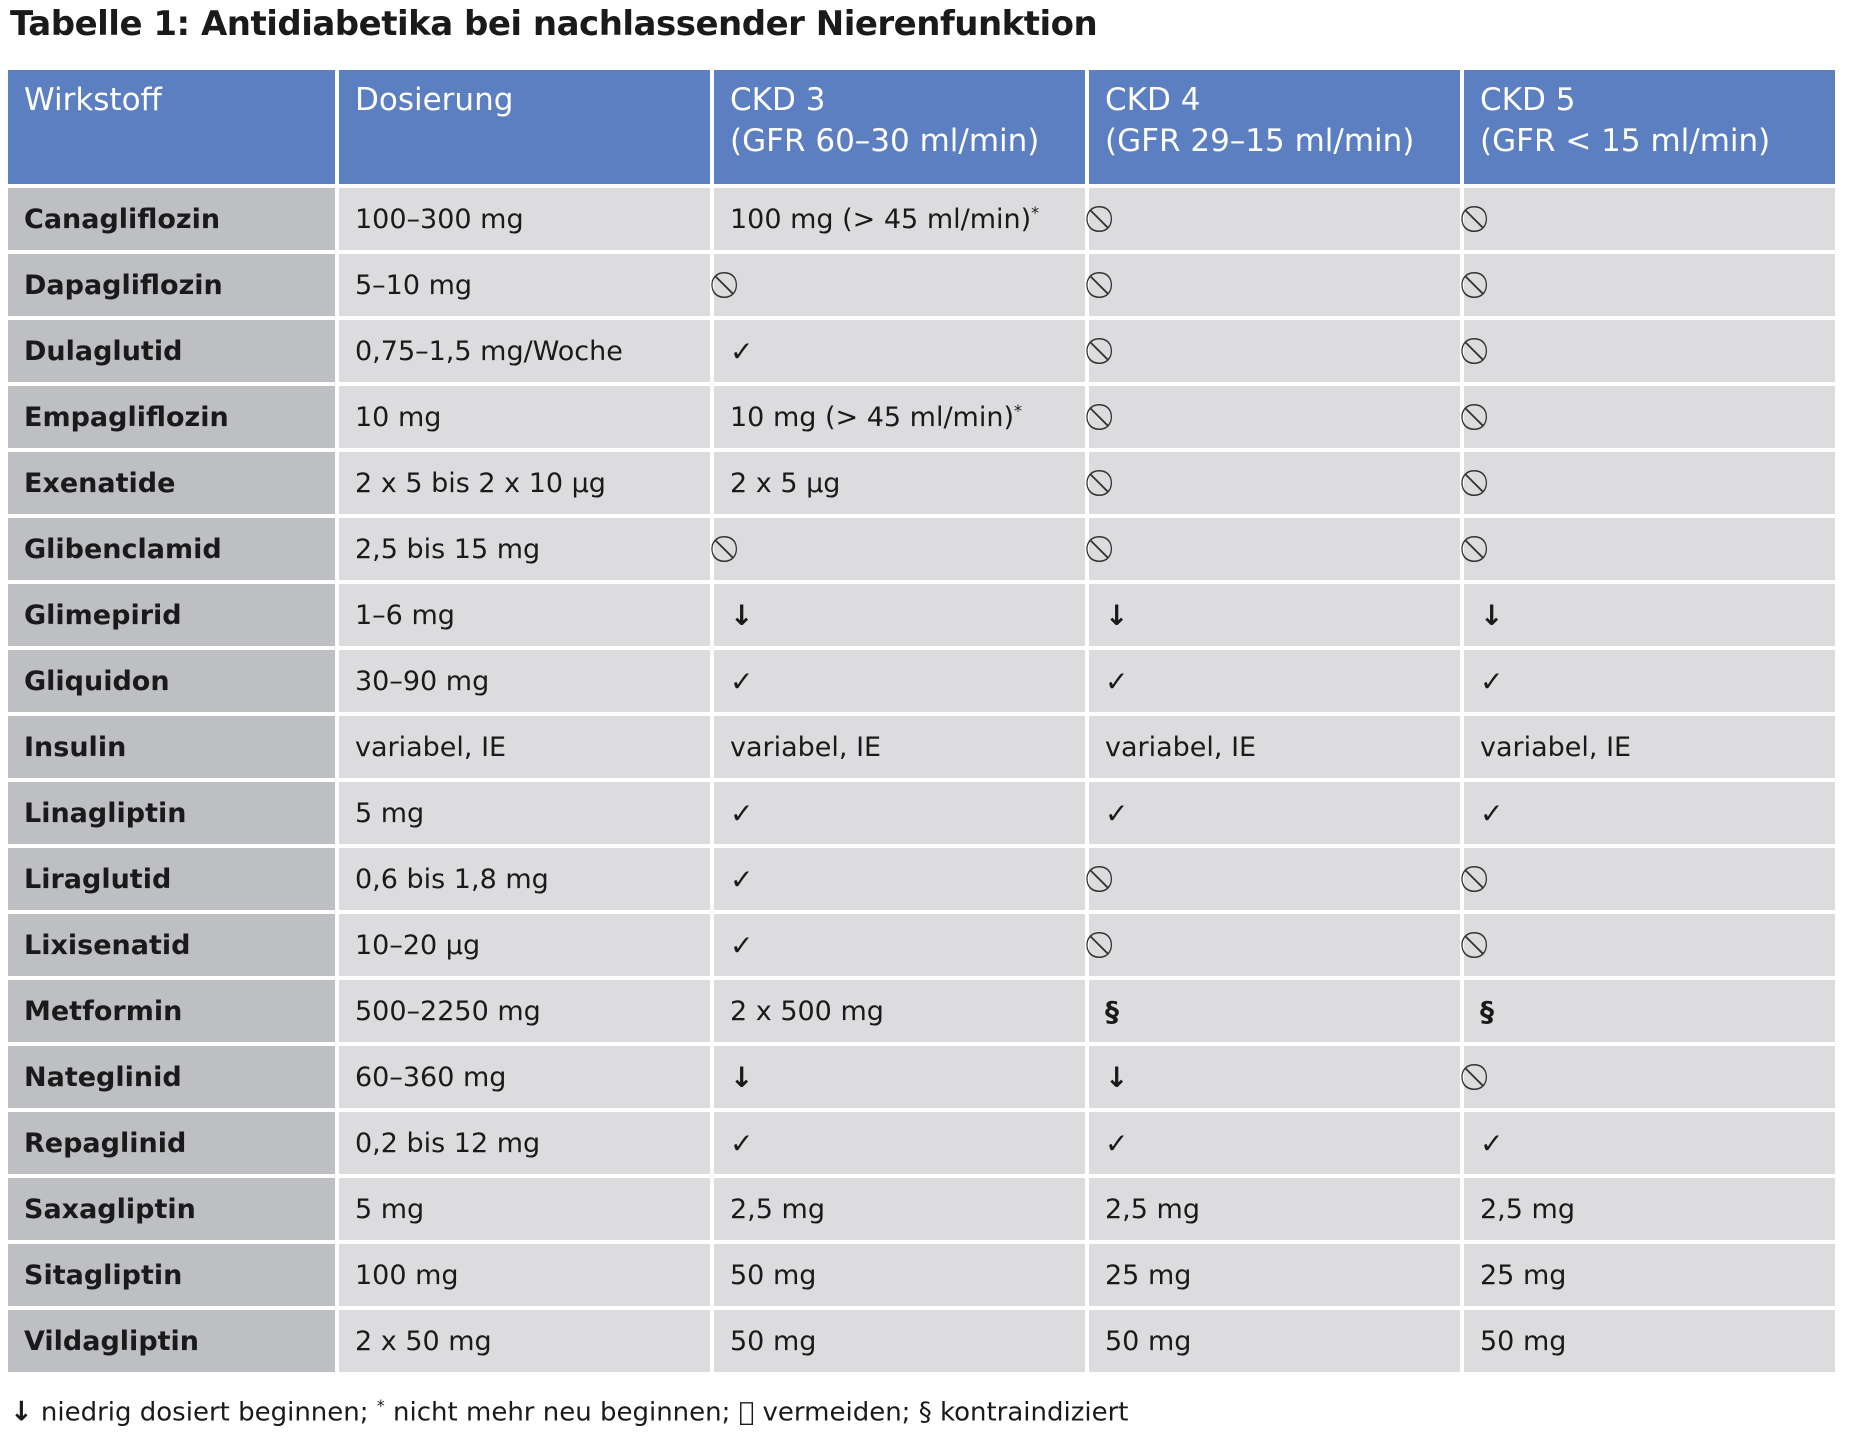  Describe the element at coordinates (171, 285) in the screenshot. I see `drug-name-cell: Dapagliflozin` at that location.